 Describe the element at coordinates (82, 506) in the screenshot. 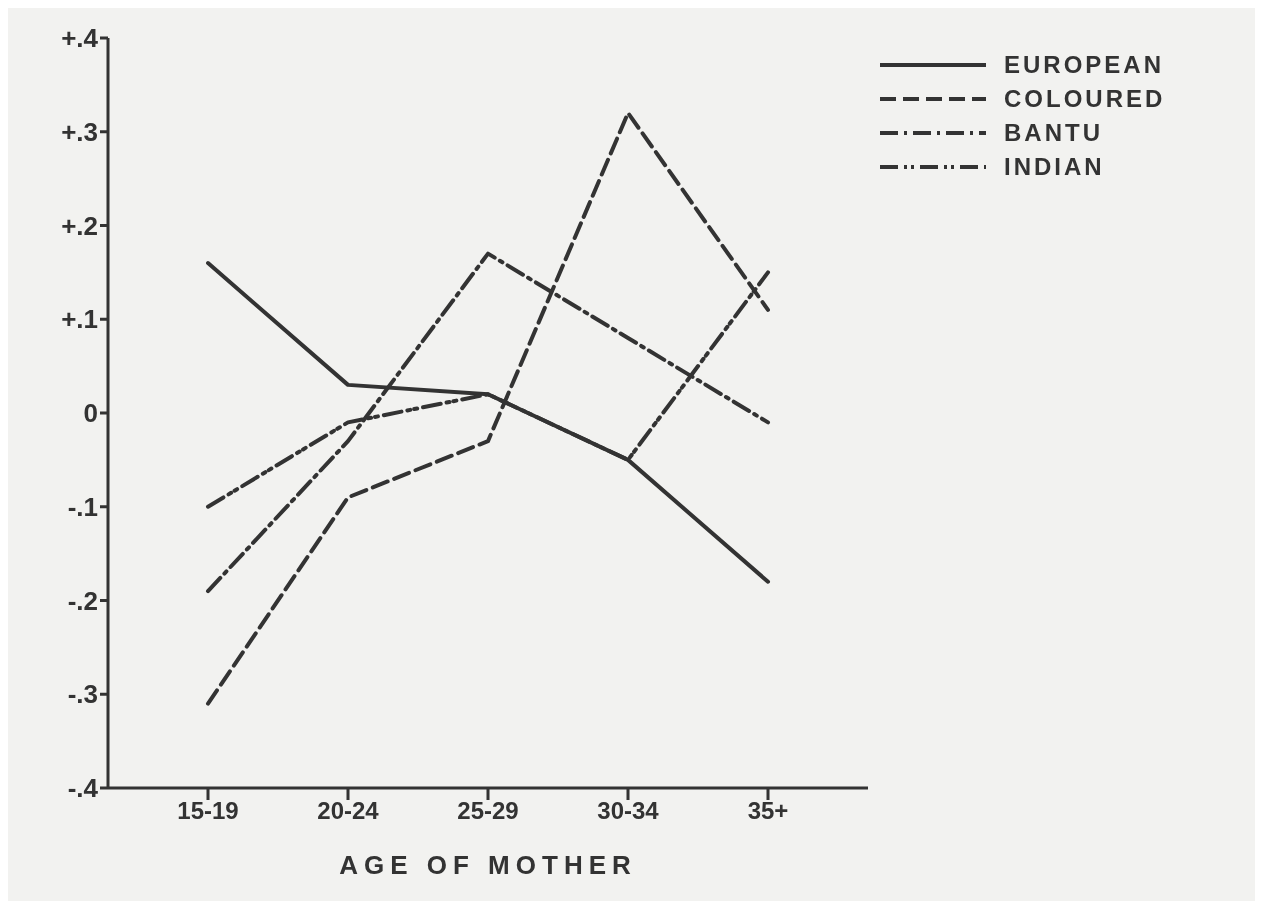

I see `y-tick-label: -.1` at that location.